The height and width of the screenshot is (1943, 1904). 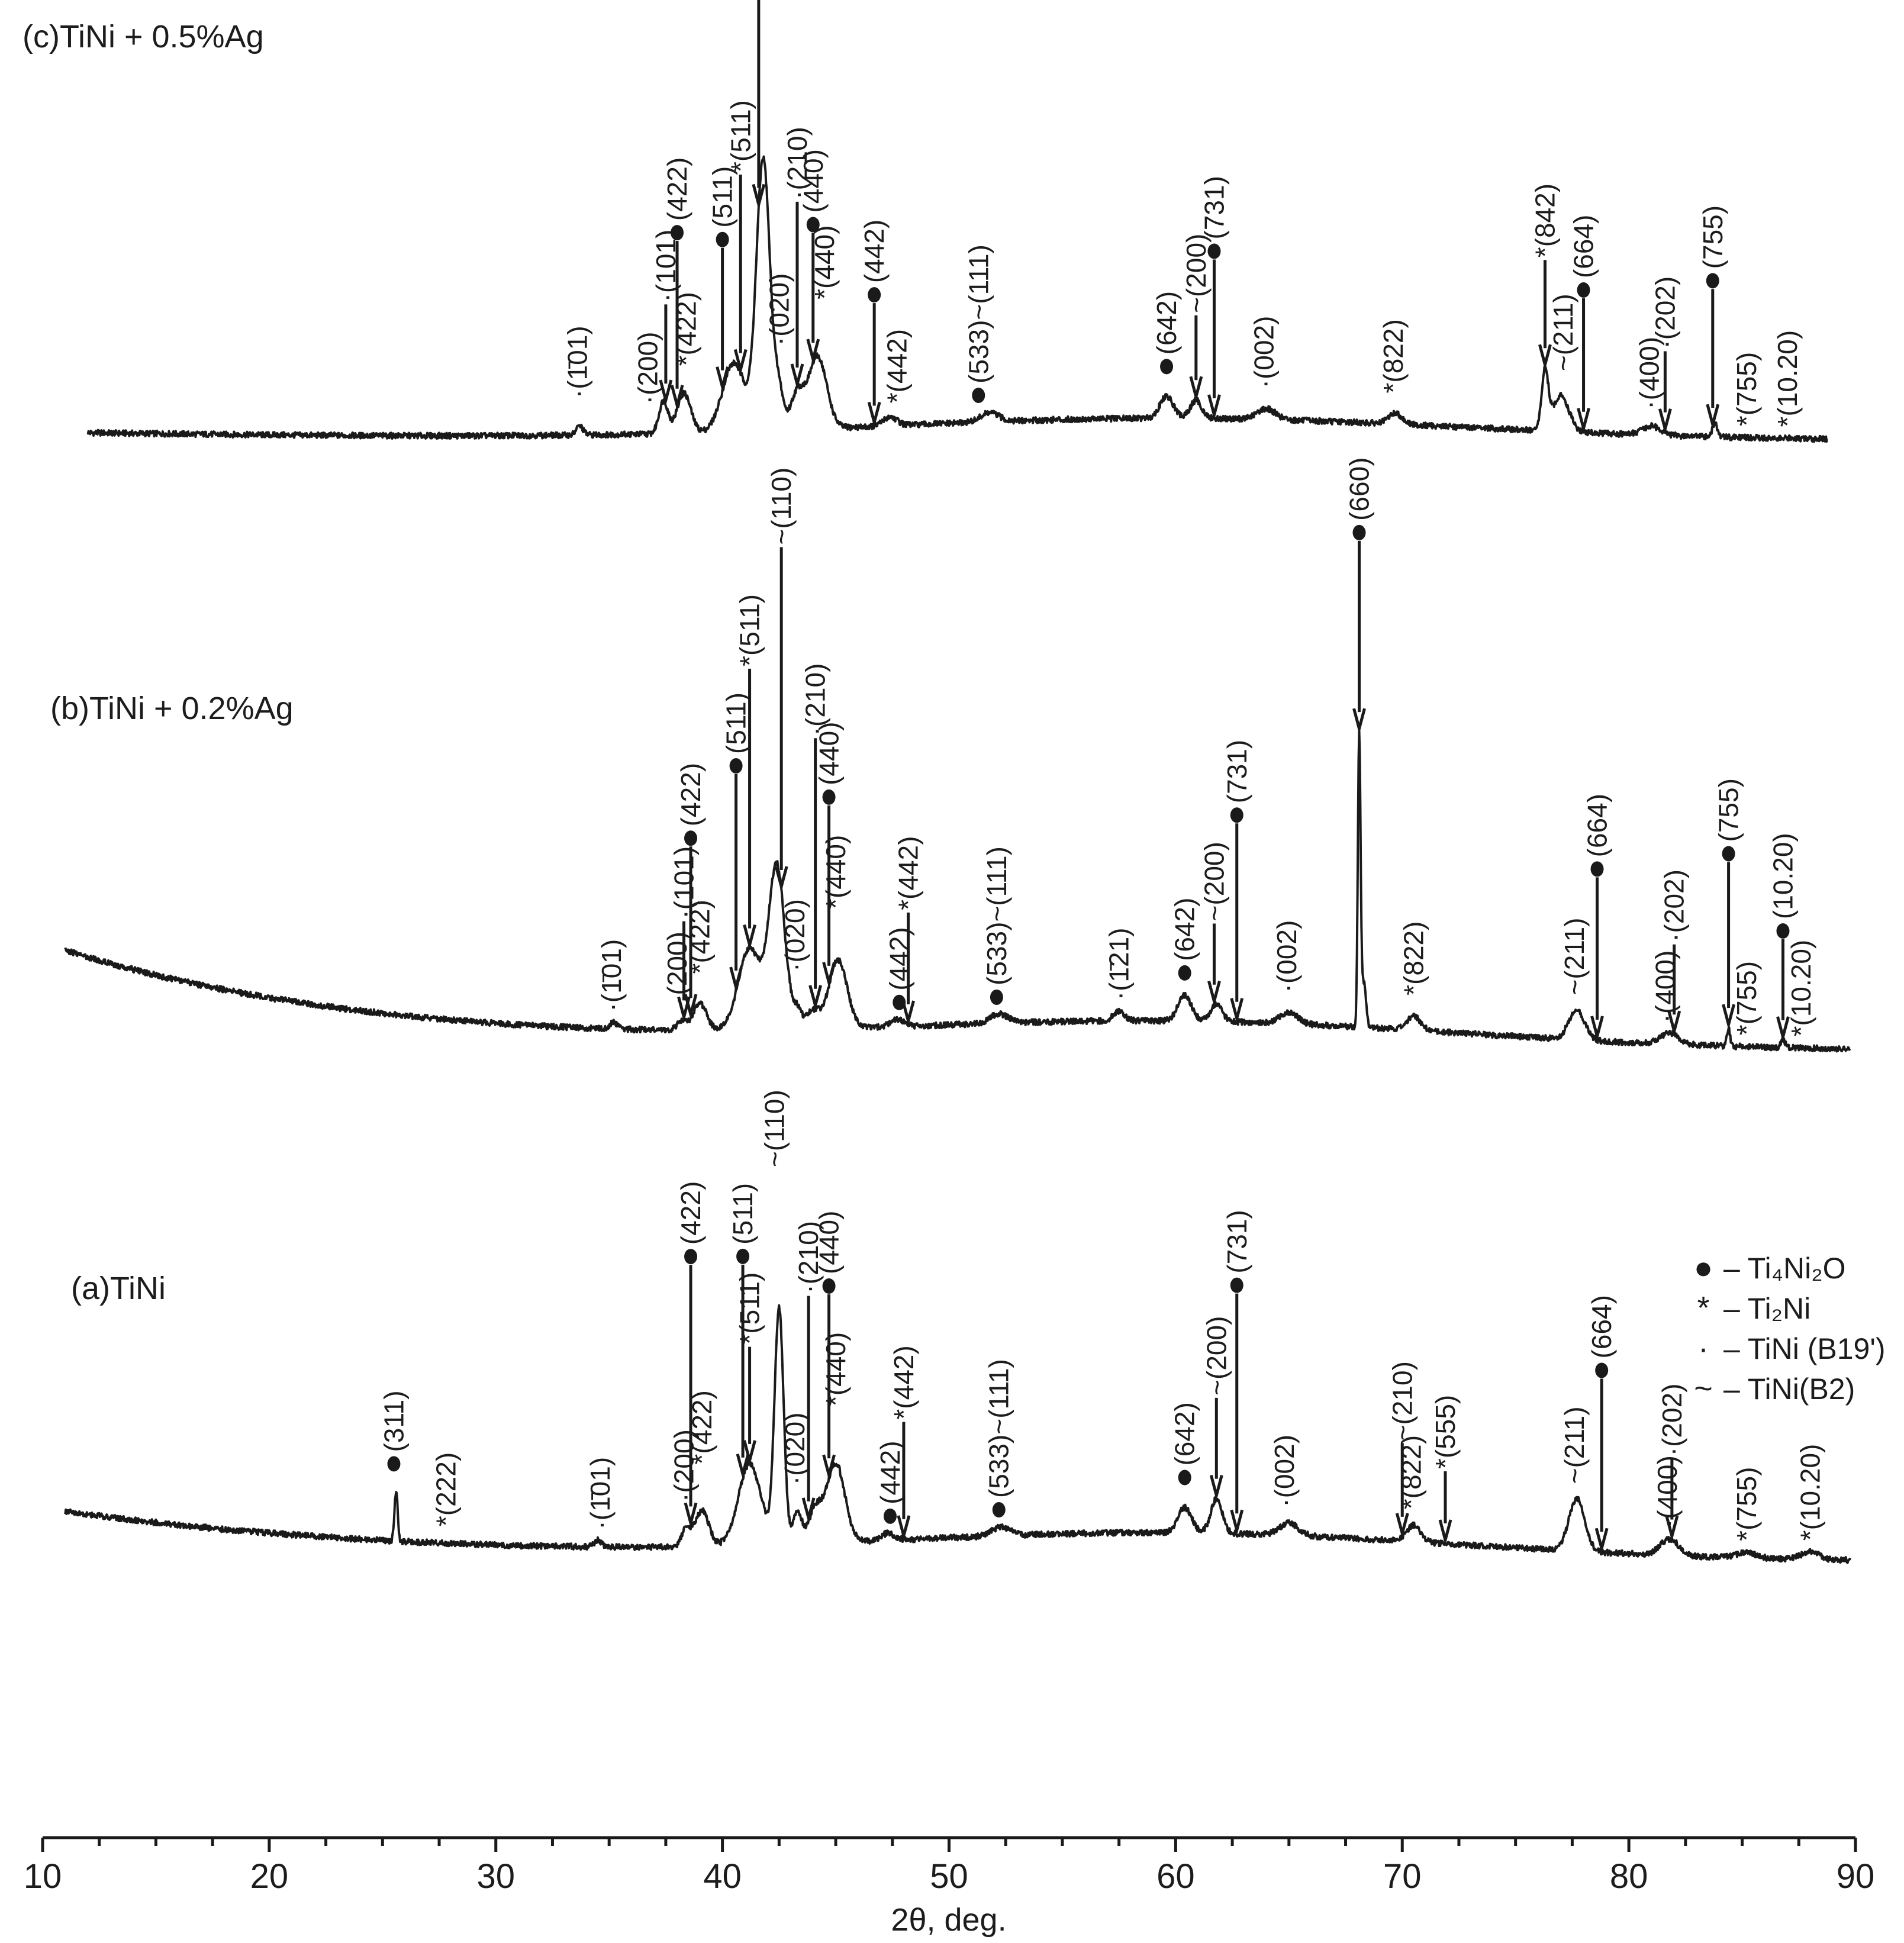 I want to click on peak-label: *(442), so click(x=896, y=366).